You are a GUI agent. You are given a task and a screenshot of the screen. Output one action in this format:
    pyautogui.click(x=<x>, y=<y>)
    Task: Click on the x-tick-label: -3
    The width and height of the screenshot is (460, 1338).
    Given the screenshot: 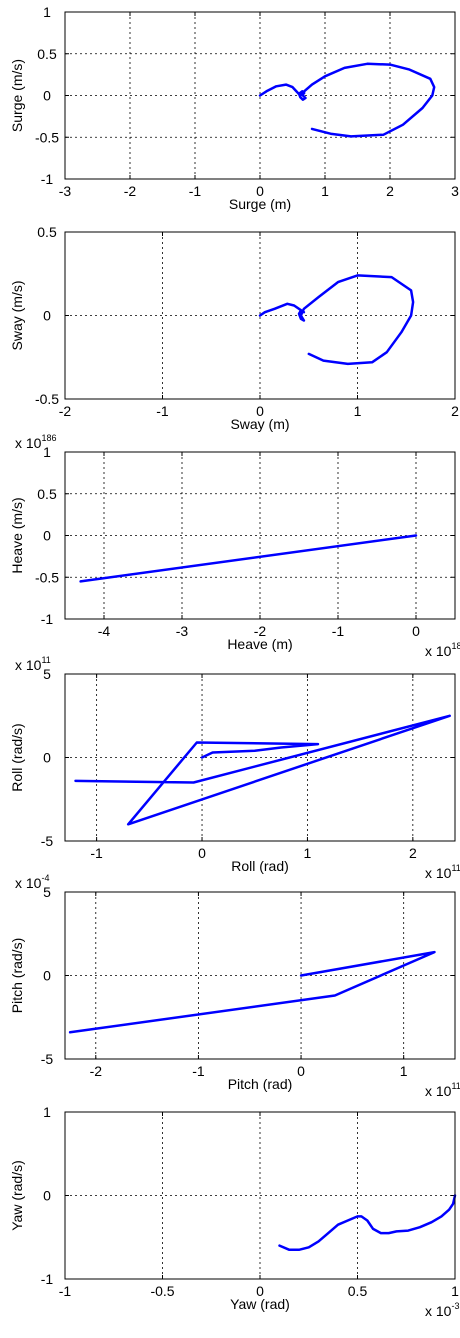 What is the action you would take?
    pyautogui.click(x=182, y=631)
    